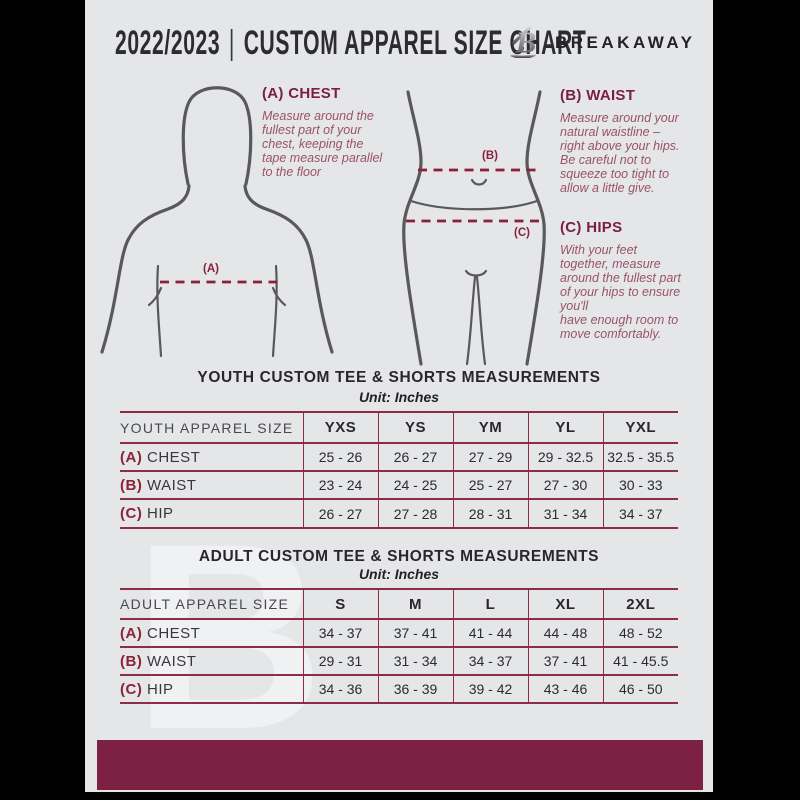 This screenshot has width=800, height=800. Describe the element at coordinates (640, 633) in the screenshot. I see `cell: 48 - 52` at that location.